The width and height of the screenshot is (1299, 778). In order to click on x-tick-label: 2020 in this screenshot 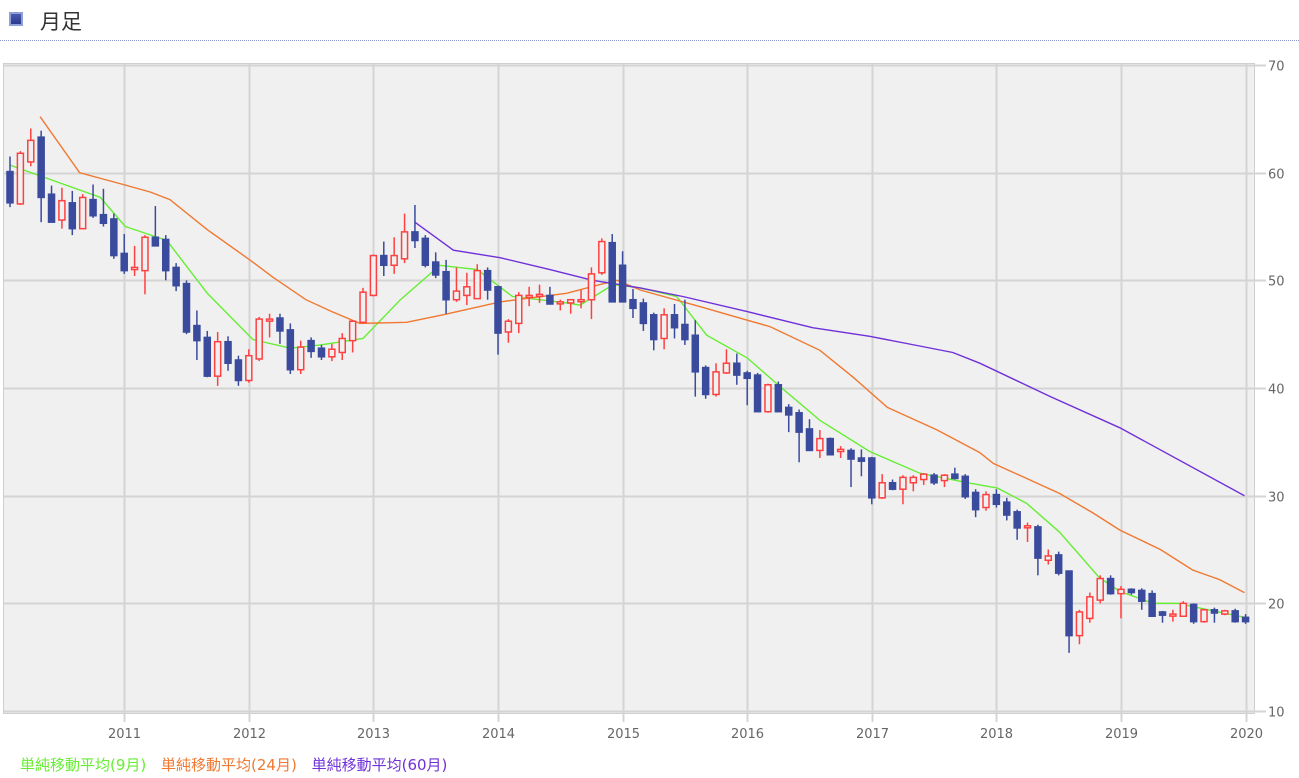, I will do `click(1246, 734)`.